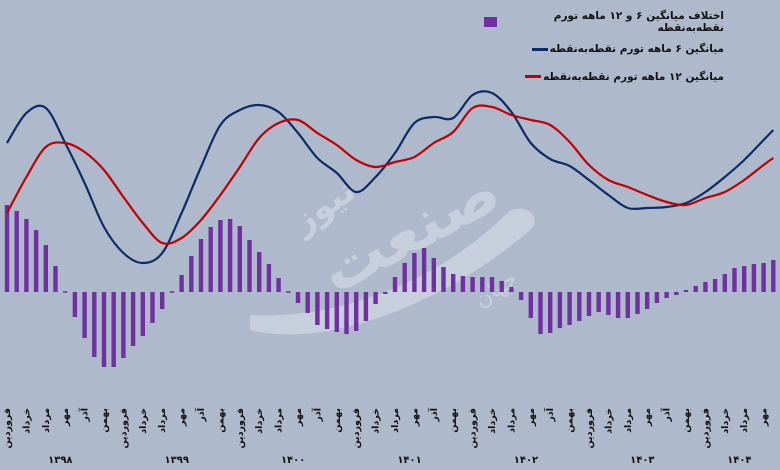 The height and width of the screenshot is (470, 780). I want to click on year-label: ۱۳۹۸, so click(60, 460).